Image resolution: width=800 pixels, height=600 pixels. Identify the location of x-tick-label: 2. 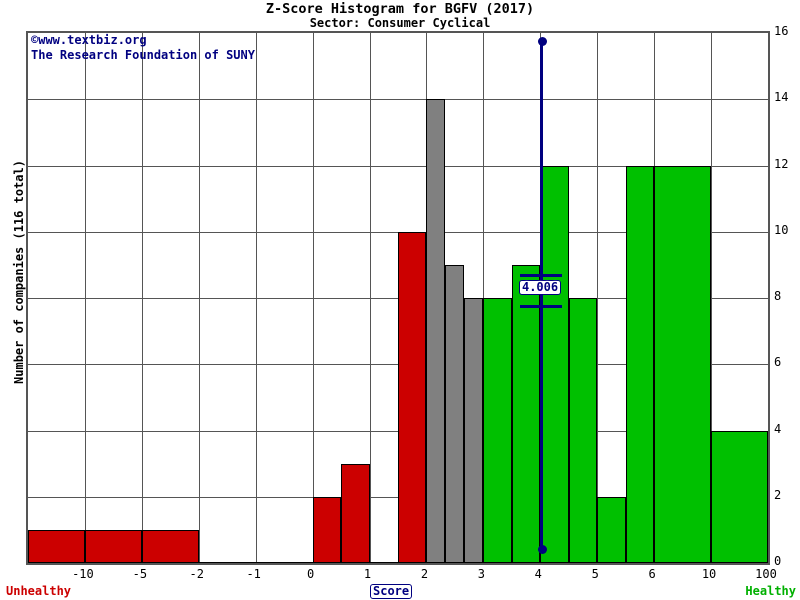
(424, 574).